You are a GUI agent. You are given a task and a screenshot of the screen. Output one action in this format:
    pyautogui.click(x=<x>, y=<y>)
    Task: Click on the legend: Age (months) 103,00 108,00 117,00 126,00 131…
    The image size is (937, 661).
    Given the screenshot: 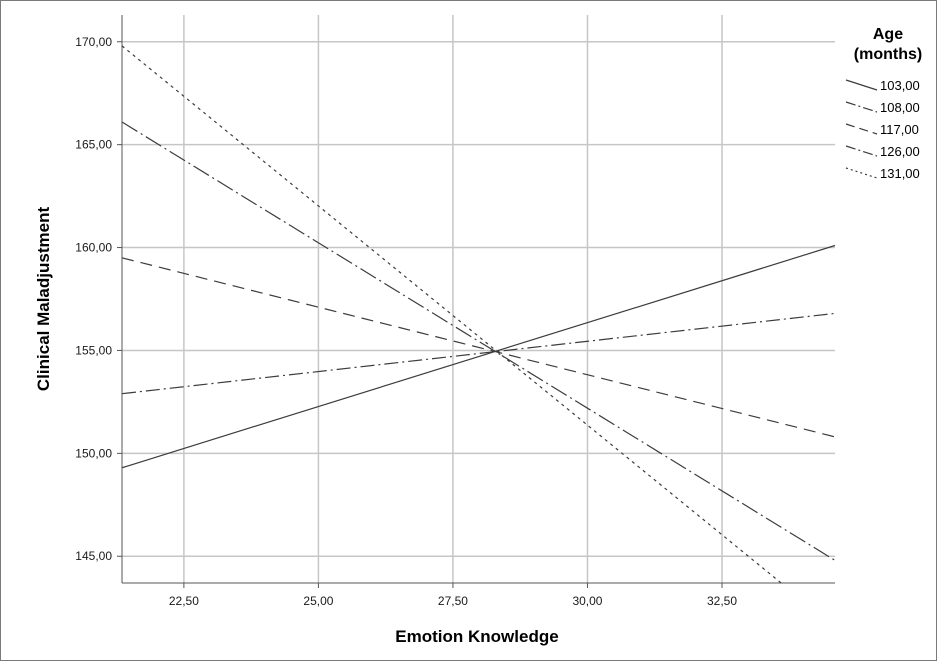 What is the action you would take?
    pyautogui.click(x=883, y=103)
    